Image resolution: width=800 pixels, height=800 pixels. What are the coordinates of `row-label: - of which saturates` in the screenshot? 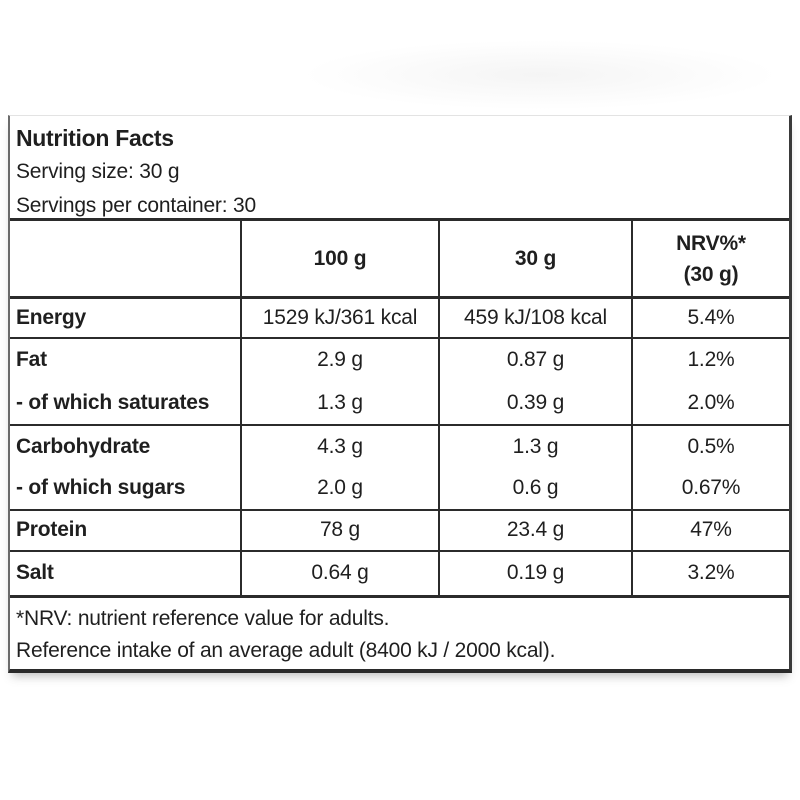 It's located at (113, 402).